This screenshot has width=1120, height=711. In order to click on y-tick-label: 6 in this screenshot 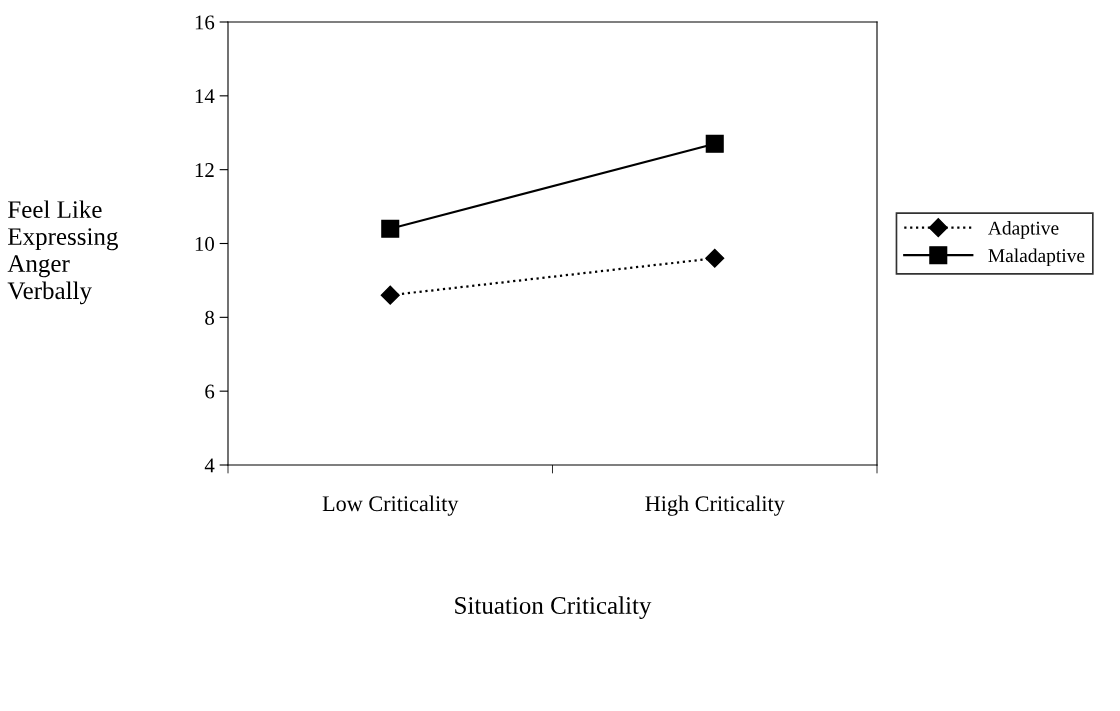, I will do `click(210, 391)`.